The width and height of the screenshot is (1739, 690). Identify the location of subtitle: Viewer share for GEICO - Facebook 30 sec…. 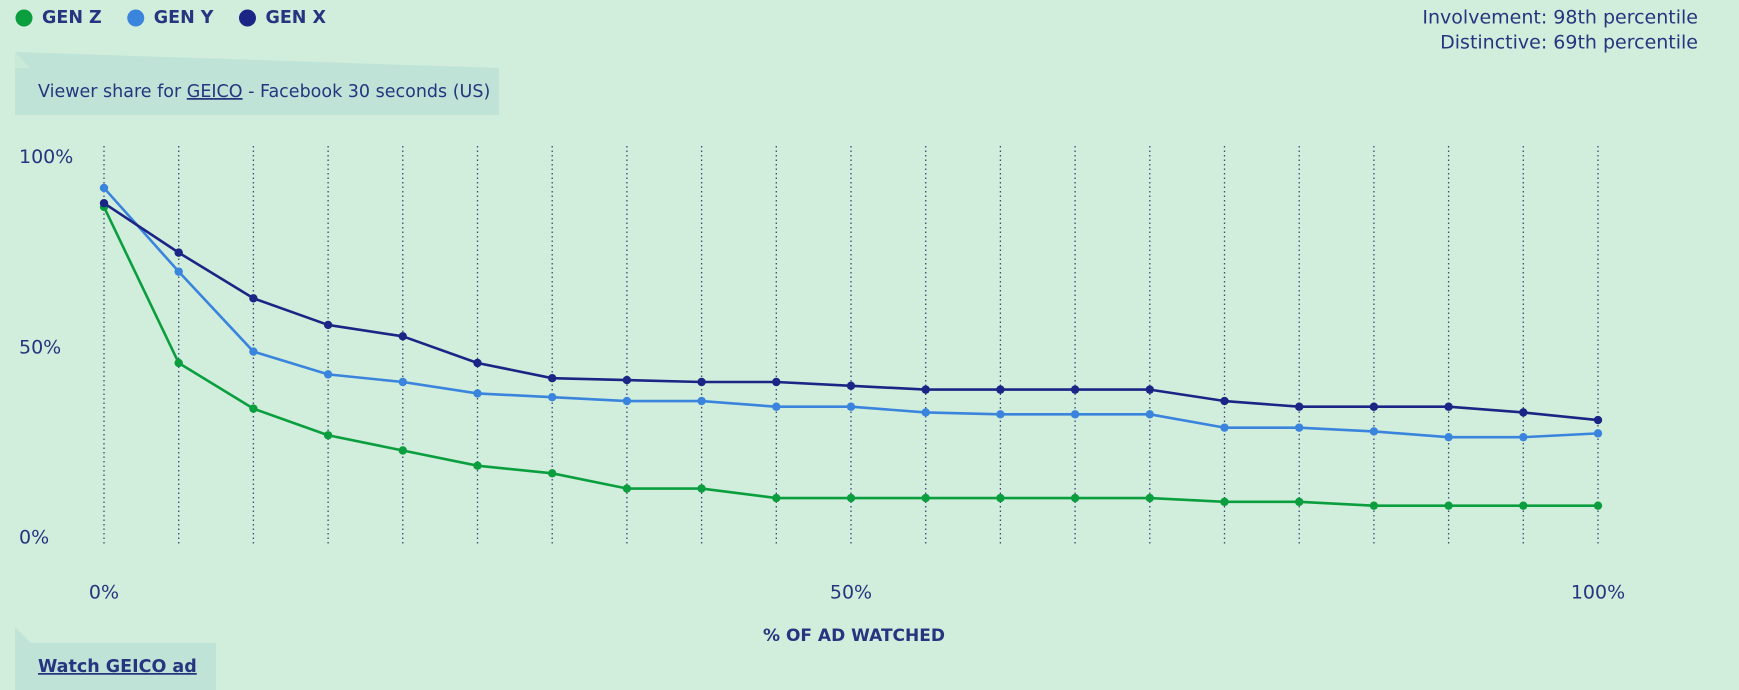
(264, 92).